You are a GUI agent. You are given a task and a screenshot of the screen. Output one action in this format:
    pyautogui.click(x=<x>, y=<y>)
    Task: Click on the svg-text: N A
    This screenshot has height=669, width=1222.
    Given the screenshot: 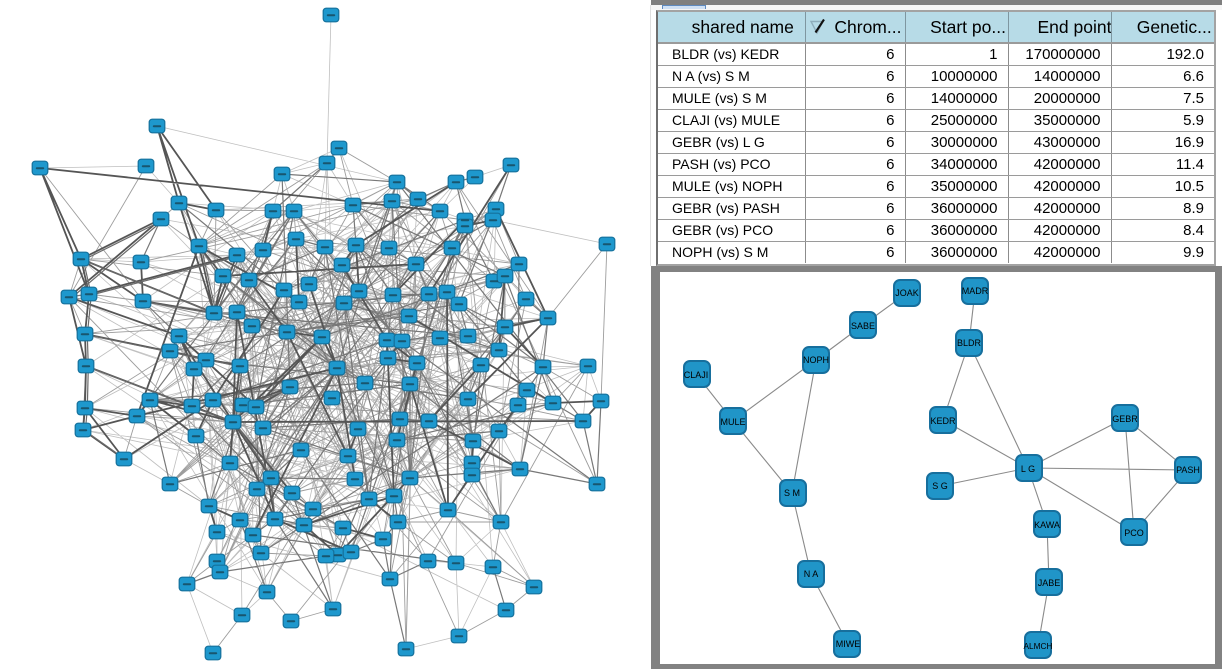 What is the action you would take?
    pyautogui.click(x=811, y=574)
    